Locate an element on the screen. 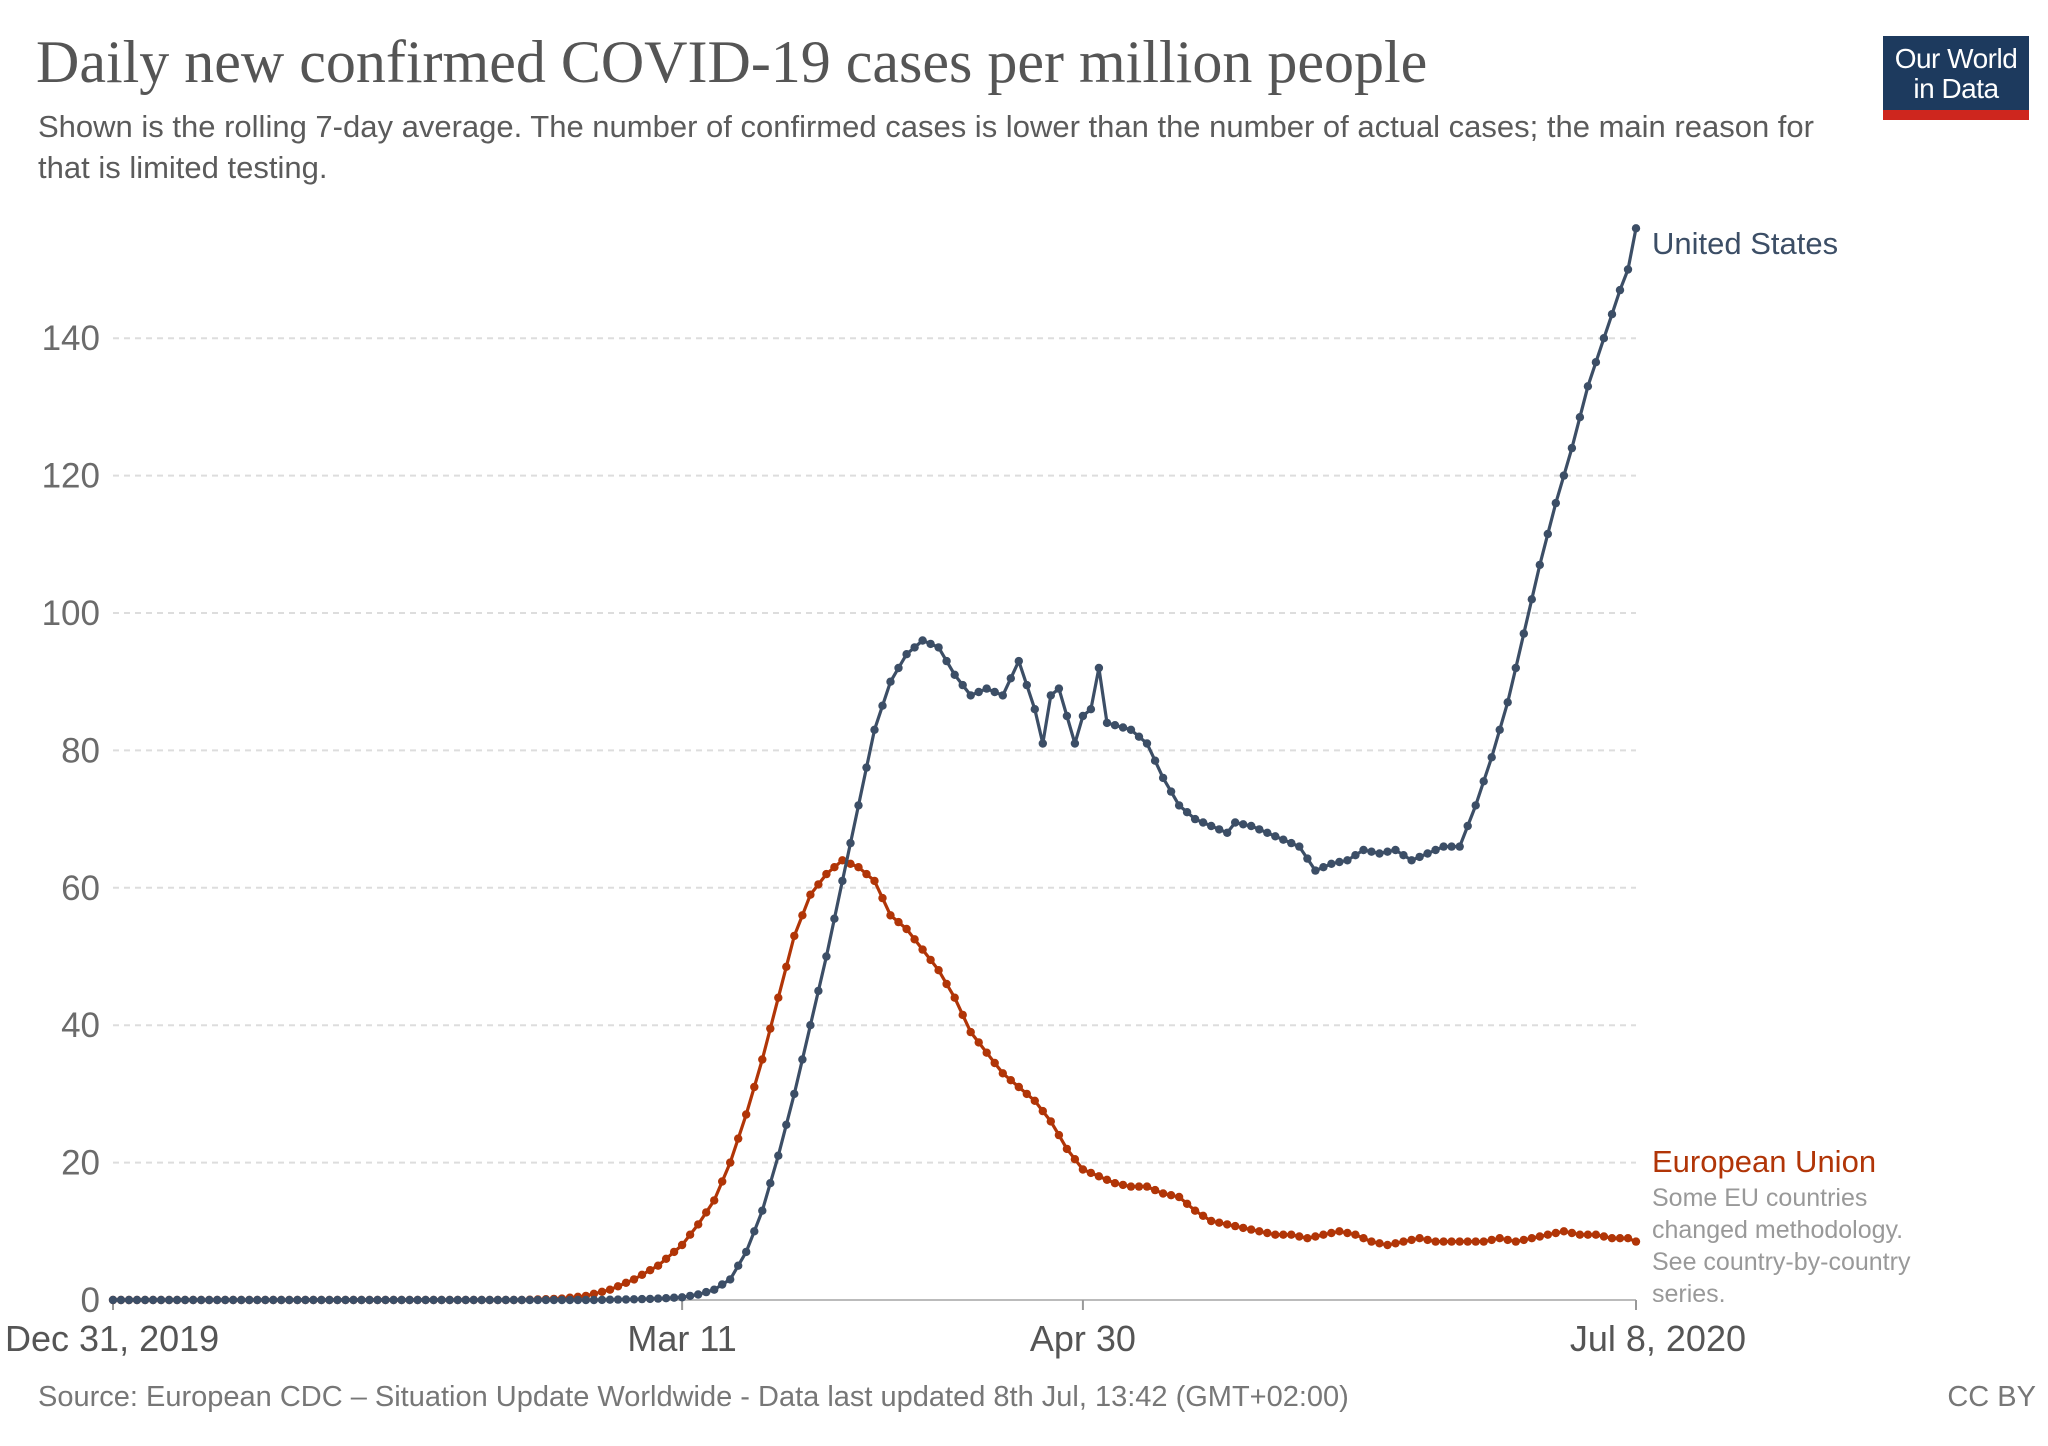  y-axis-ticks: 0 20 40 60 80 100 120 140 is located at coordinates (71, 819).